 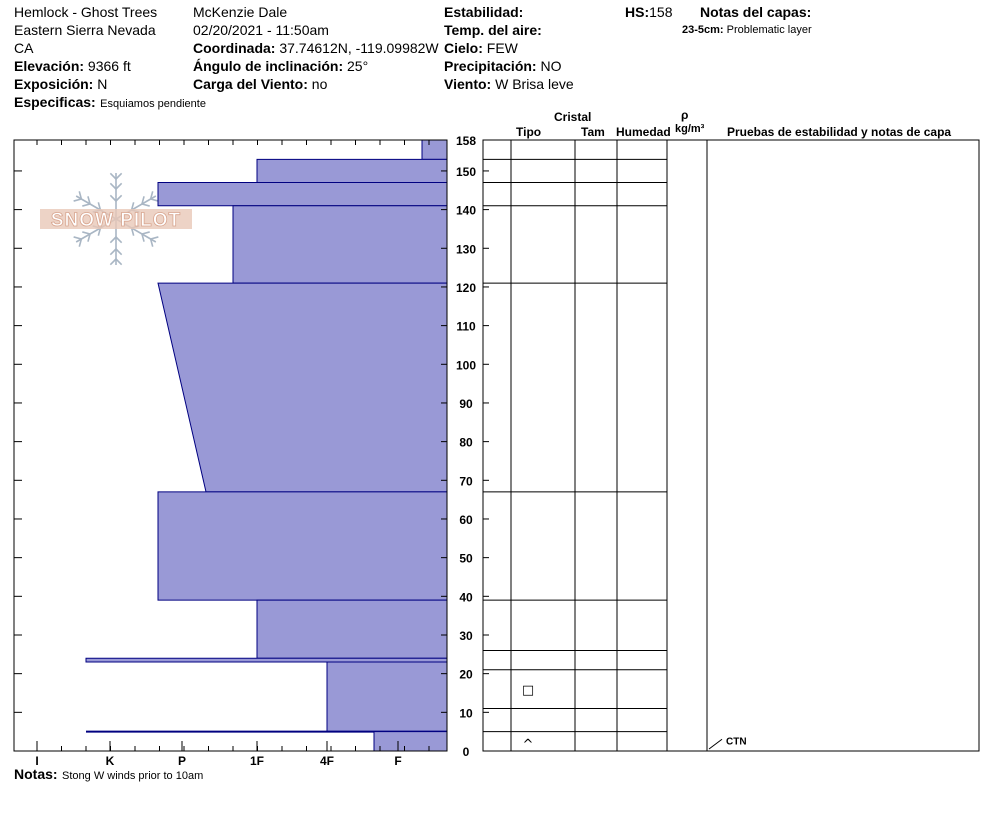 I want to click on aspect-value: N, so click(x=102, y=84).